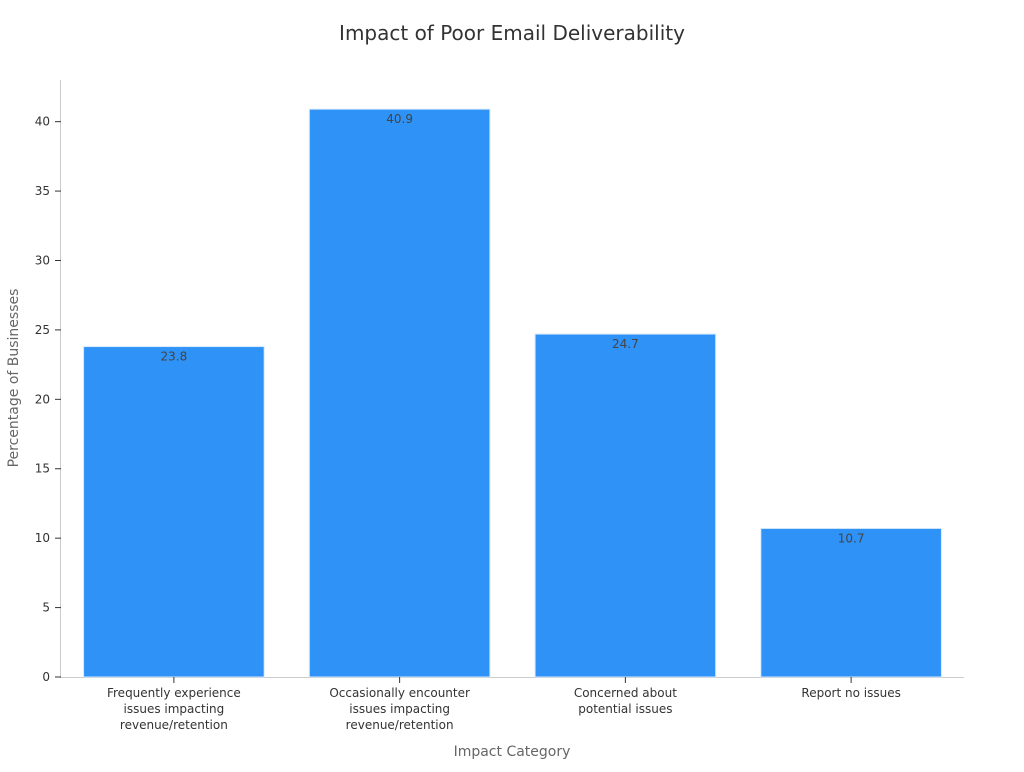 Image resolution: width=1024 pixels, height=772 pixels. What do you see at coordinates (42, 538) in the screenshot?
I see `y-tick-label: 10` at bounding box center [42, 538].